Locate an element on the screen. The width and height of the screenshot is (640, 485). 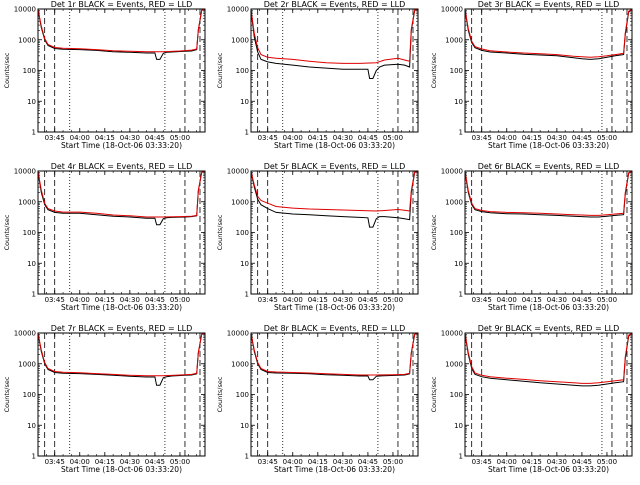
chart-title: Det 1r BLACK = Events, RED = LLD is located at coordinates (122, 4).